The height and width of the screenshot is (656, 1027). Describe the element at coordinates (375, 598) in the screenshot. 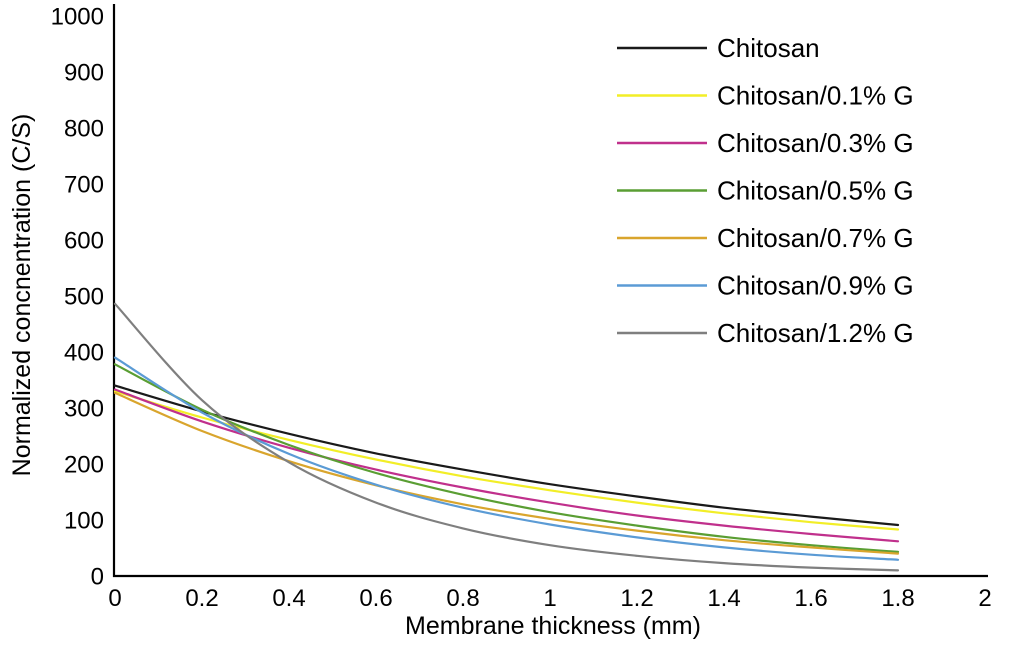

I see `x-tick-label: 0.6` at that location.